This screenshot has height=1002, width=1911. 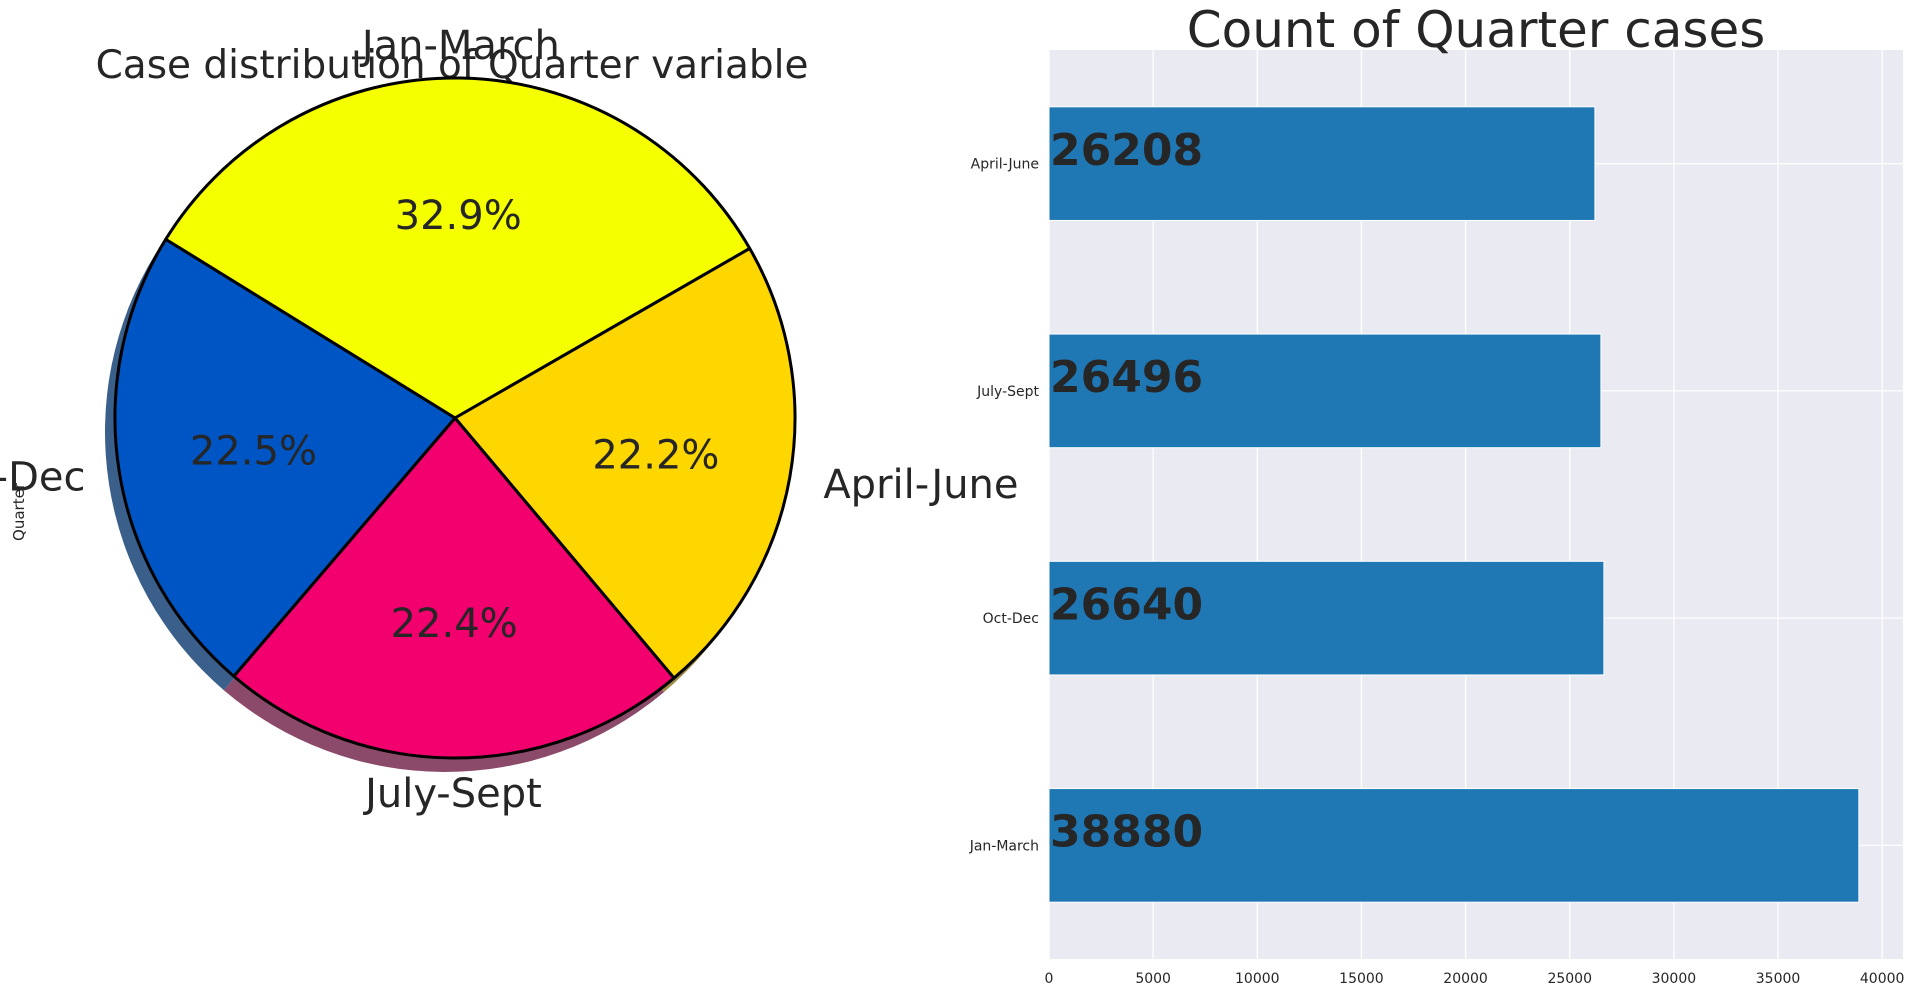 What do you see at coordinates (1049, 979) in the screenshot?
I see `x-tick-label: 0` at bounding box center [1049, 979].